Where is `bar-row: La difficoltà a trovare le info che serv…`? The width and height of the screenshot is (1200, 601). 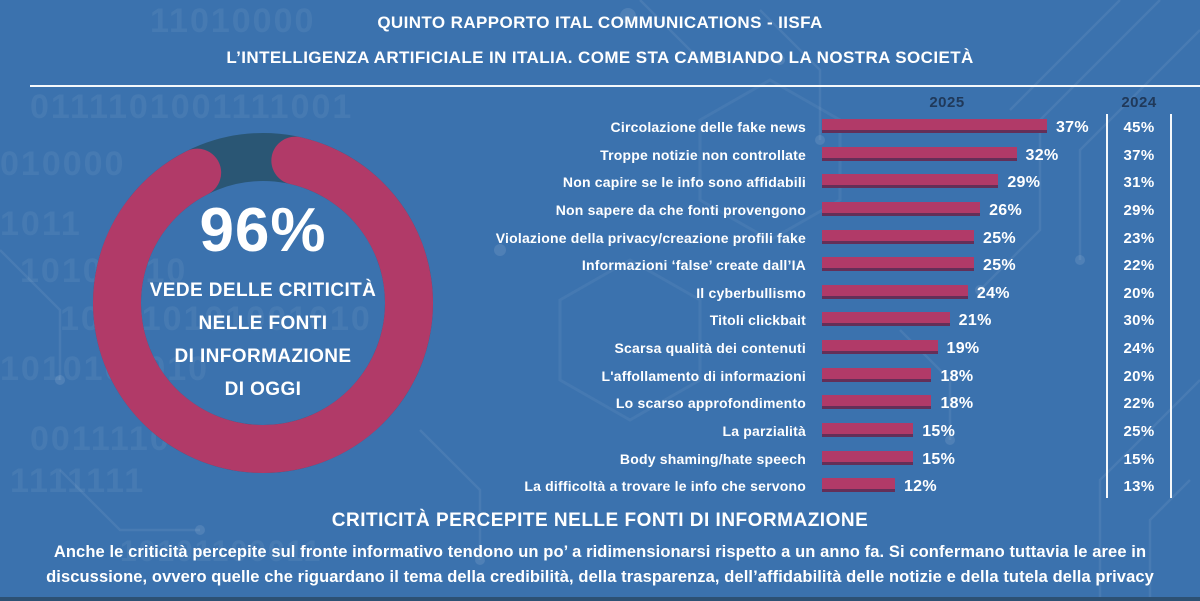
bar-row: La difficoltà a trovare le info che serv… is located at coordinates (600, 487).